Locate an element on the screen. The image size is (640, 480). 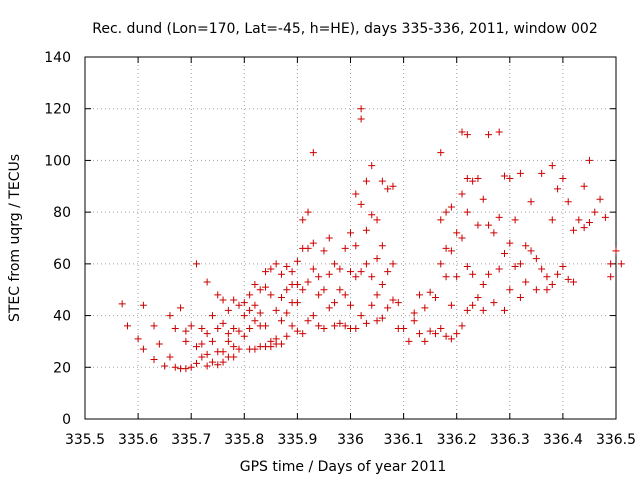
x-tick-label: 336.1 is located at coordinates (404, 440).